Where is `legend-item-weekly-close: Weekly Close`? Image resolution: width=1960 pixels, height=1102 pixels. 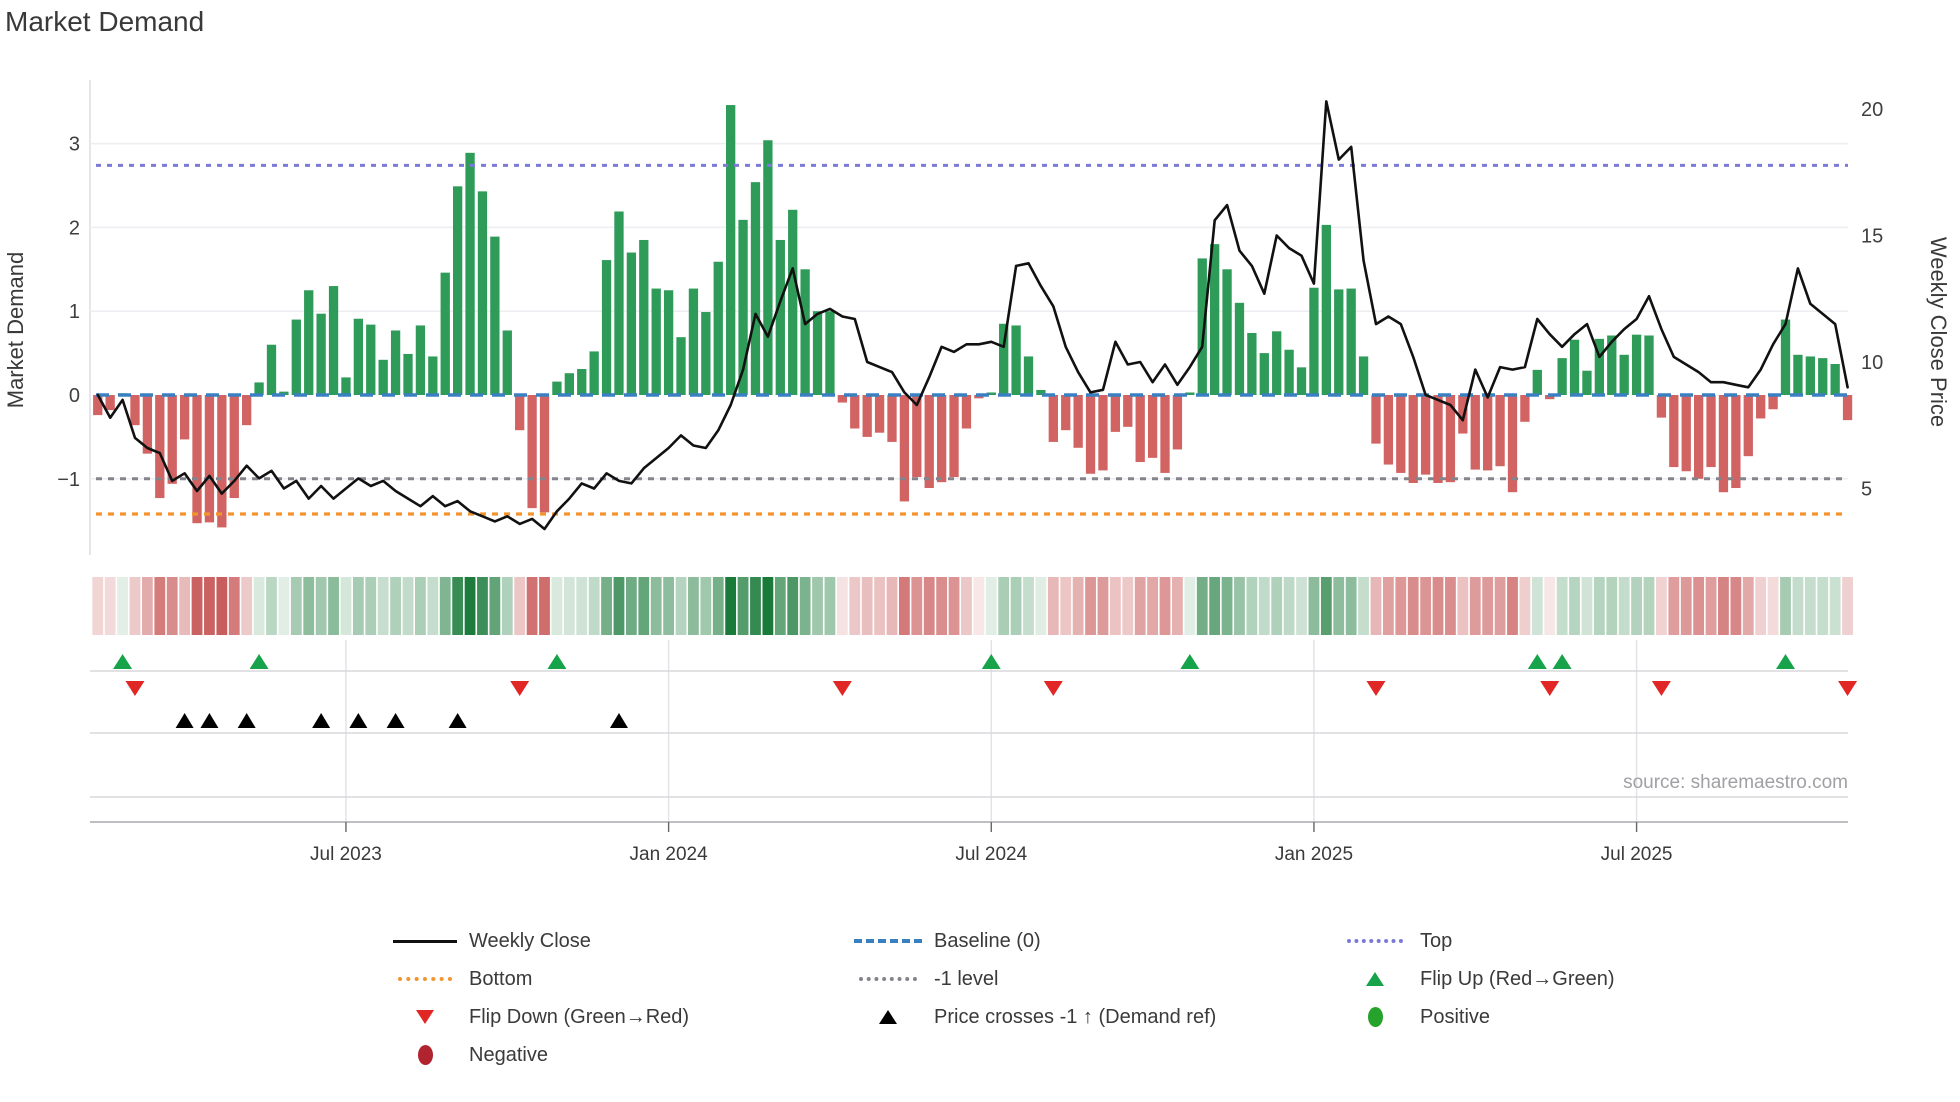
legend-item-weekly-close: Weekly Close is located at coordinates (492, 941).